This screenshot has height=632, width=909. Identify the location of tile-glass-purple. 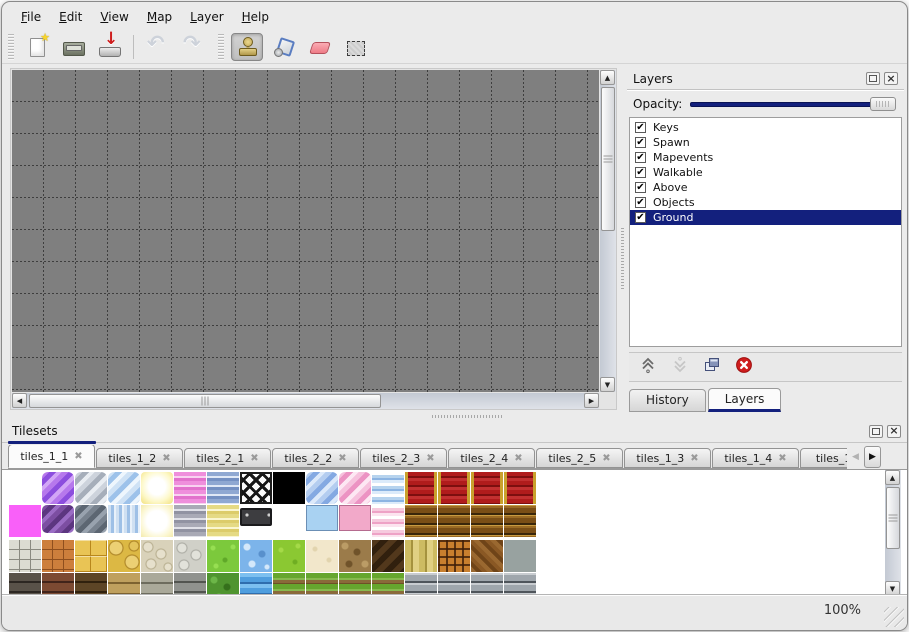
(58, 488).